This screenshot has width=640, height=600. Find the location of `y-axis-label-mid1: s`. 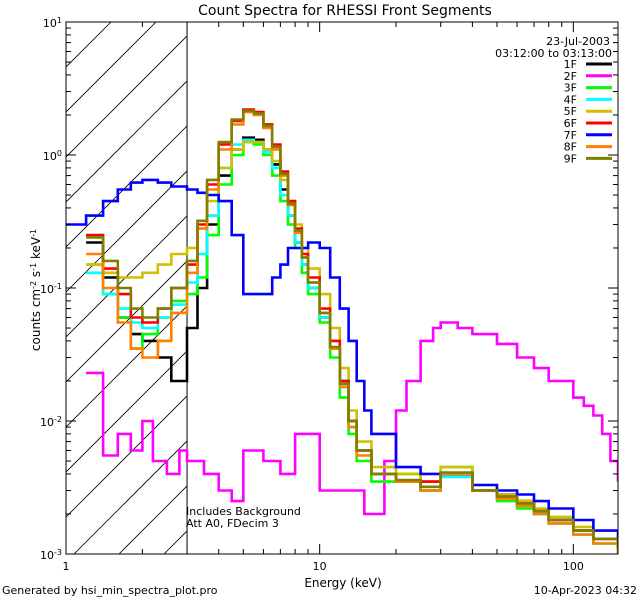

y-axis-label-mid1: s is located at coordinates (36, 276).